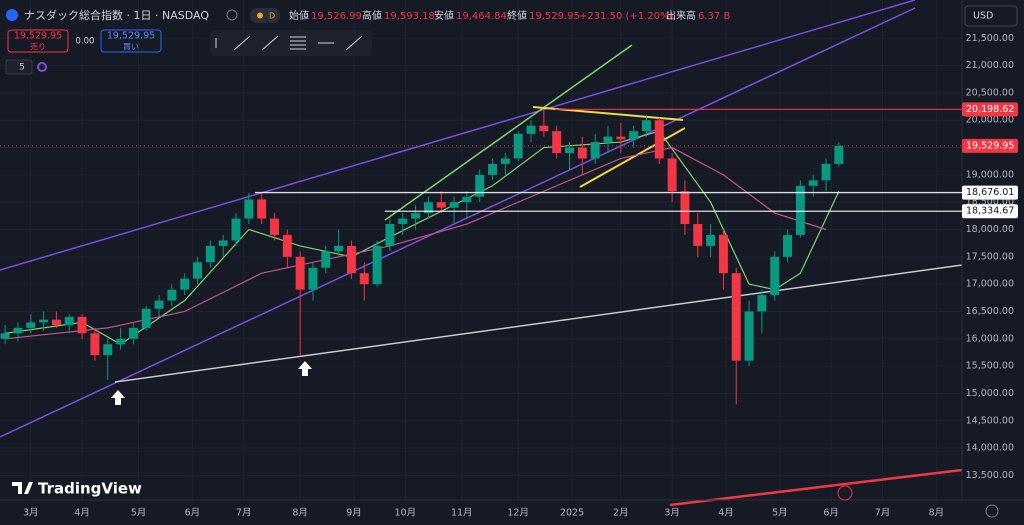 Image resolution: width=1024 pixels, height=525 pixels. I want to click on brand: TradingView, so click(90, 489).